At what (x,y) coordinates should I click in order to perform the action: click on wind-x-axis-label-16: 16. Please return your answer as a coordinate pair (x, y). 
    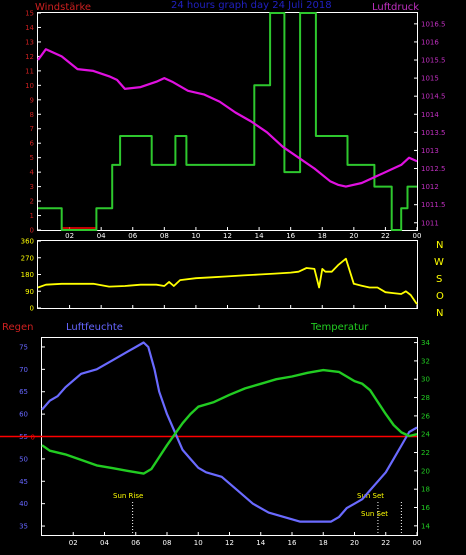
    Looking at the image, I should click on (290, 236).